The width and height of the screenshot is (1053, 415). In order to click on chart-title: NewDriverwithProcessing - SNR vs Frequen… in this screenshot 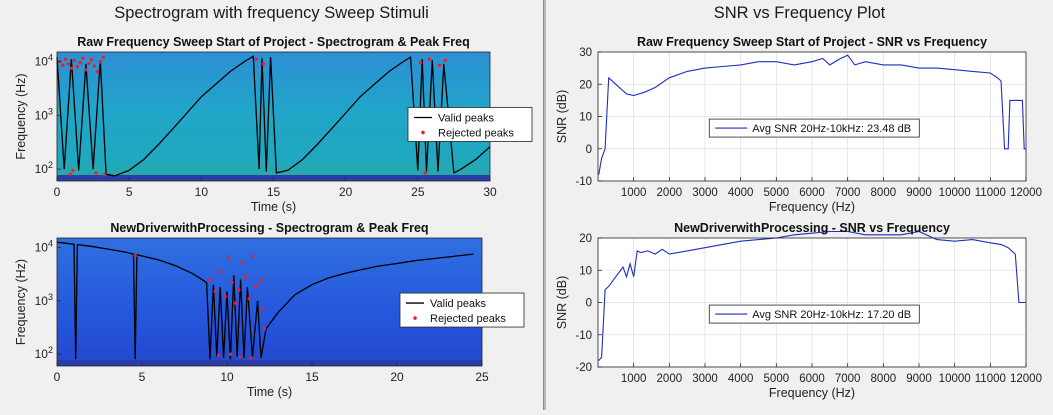, I will do `click(812, 228)`.